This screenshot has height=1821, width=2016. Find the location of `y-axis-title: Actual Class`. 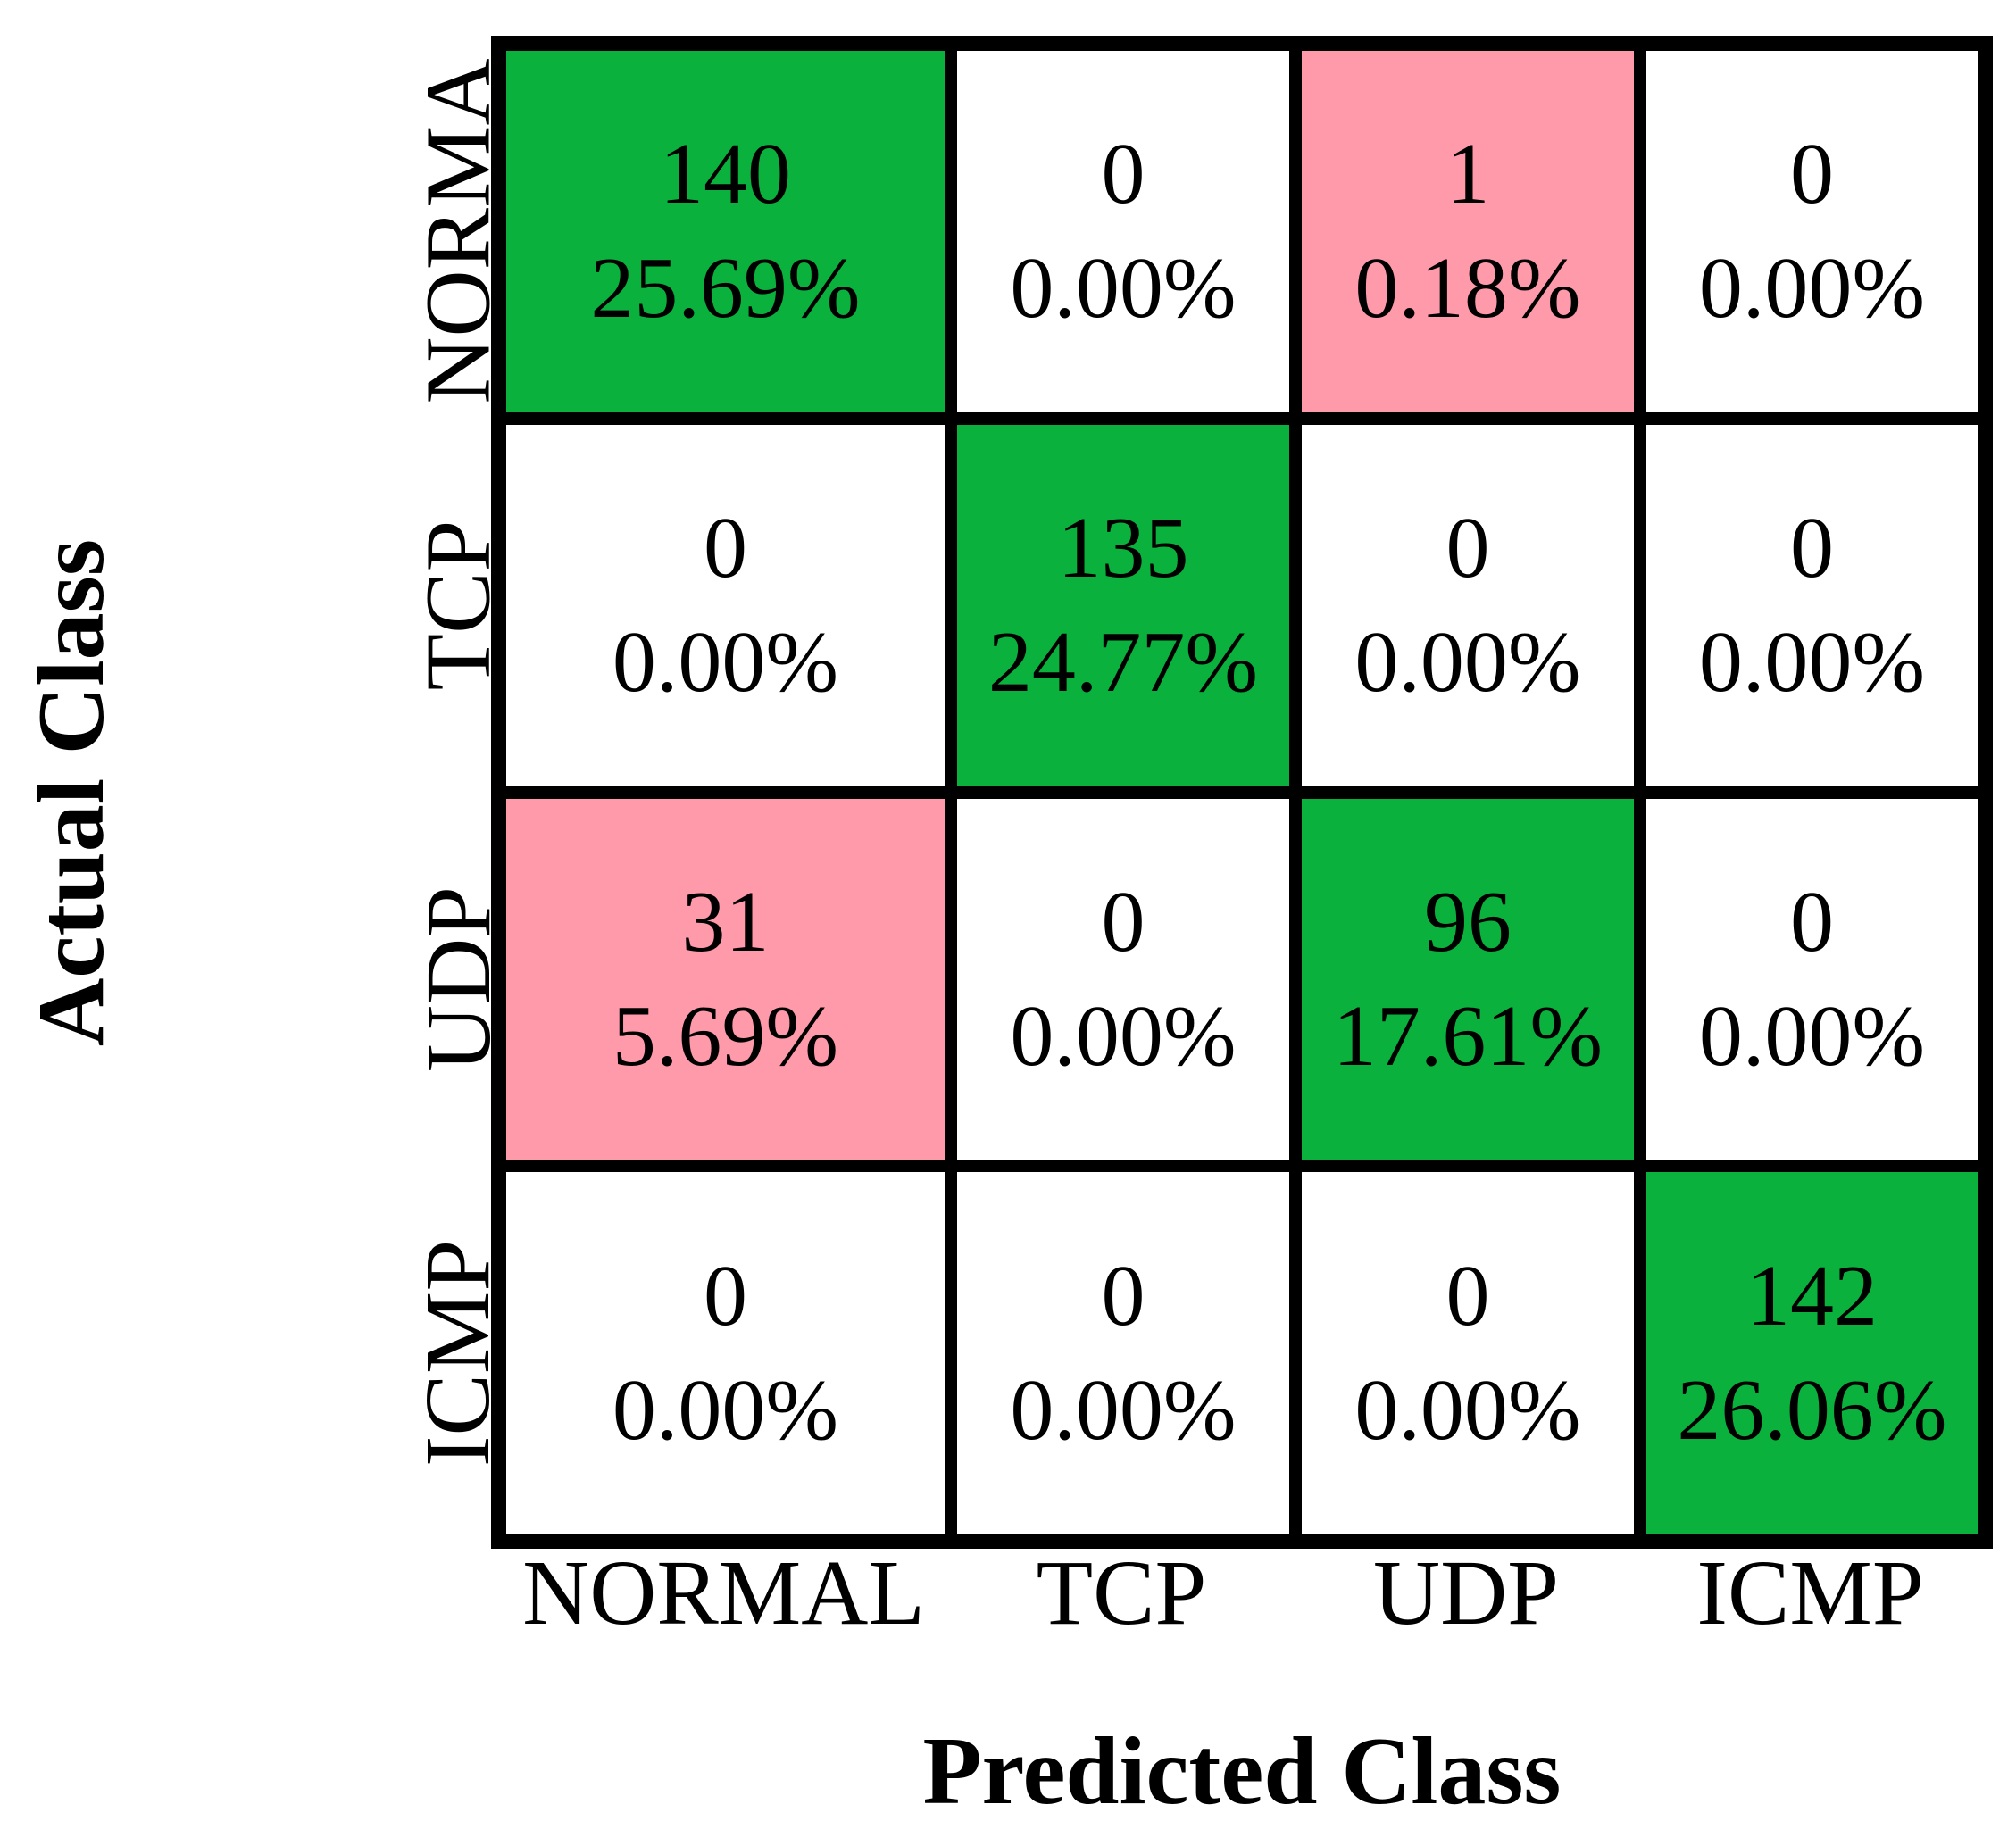

y-axis-title: Actual Class is located at coordinates (71, 792).